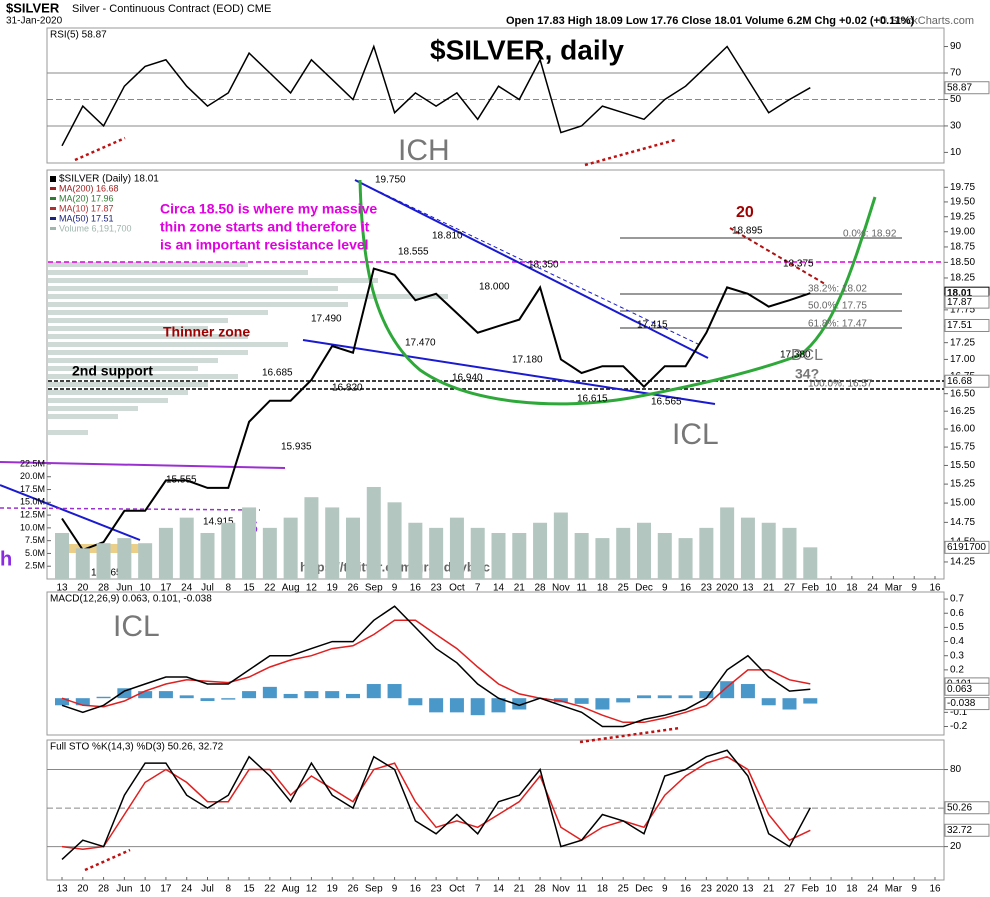 This screenshot has height=897, width=990. I want to click on panel-label: MACD(12,26,9) 0.063, 0.101, -0.038, so click(131, 599).